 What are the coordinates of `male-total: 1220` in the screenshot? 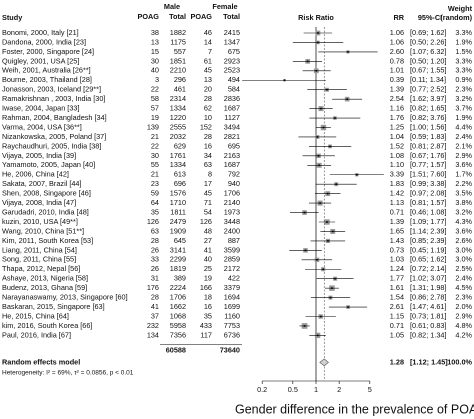 It's located at (178, 117).